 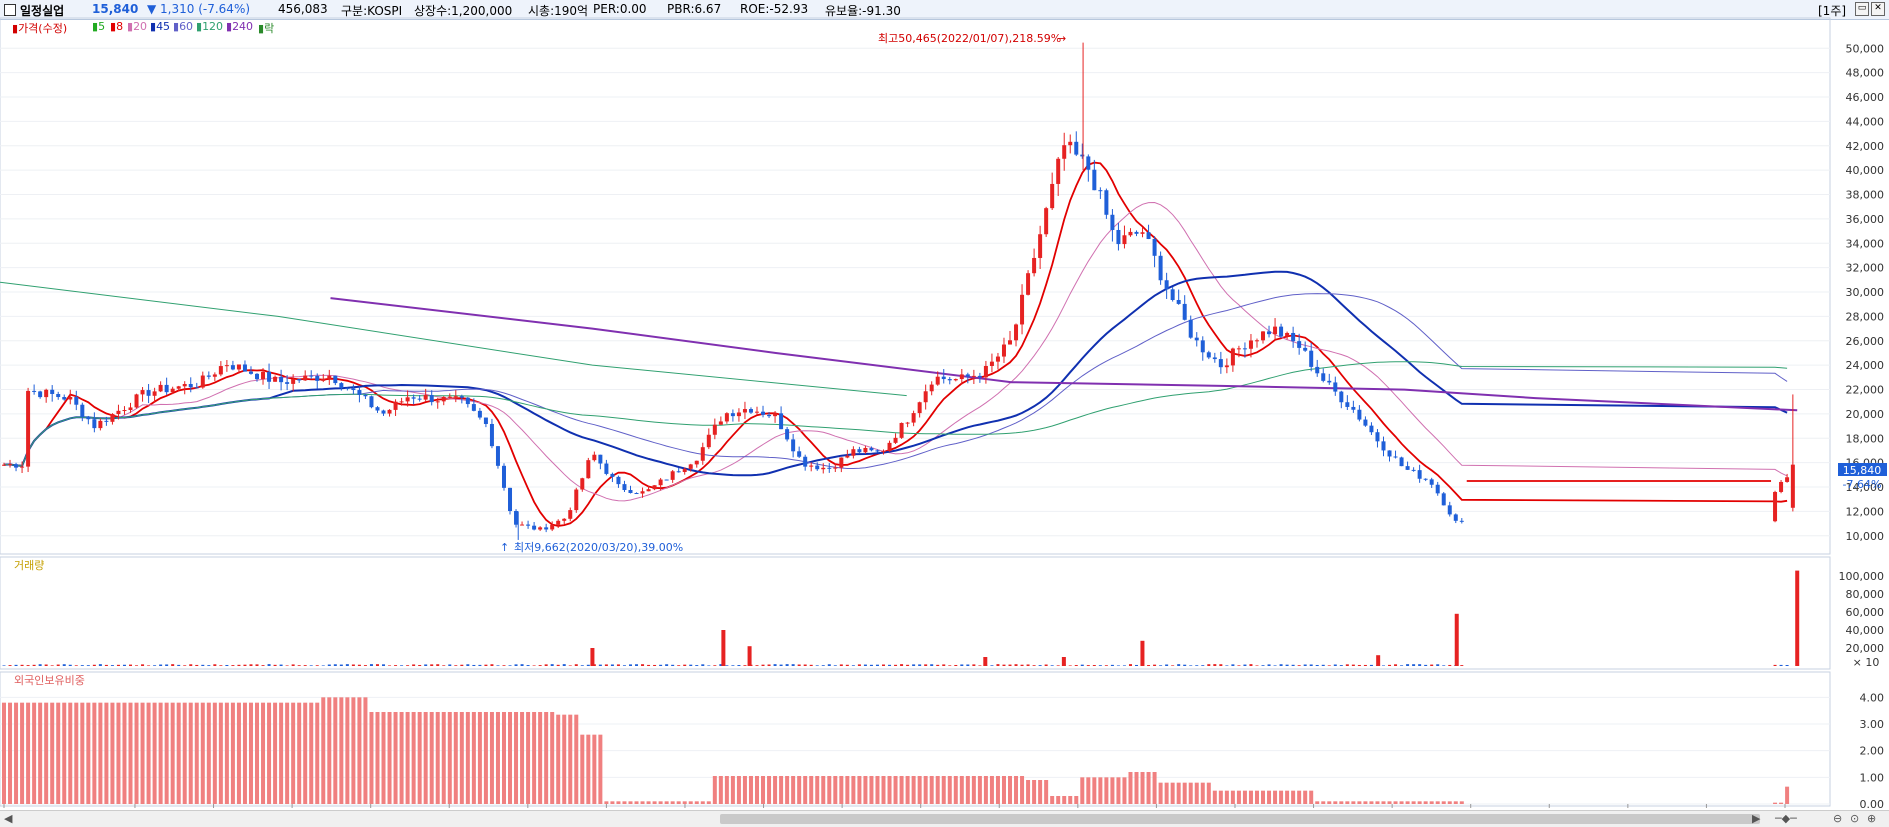 I want to click on legend-ma240: ▮240, so click(x=240, y=26).